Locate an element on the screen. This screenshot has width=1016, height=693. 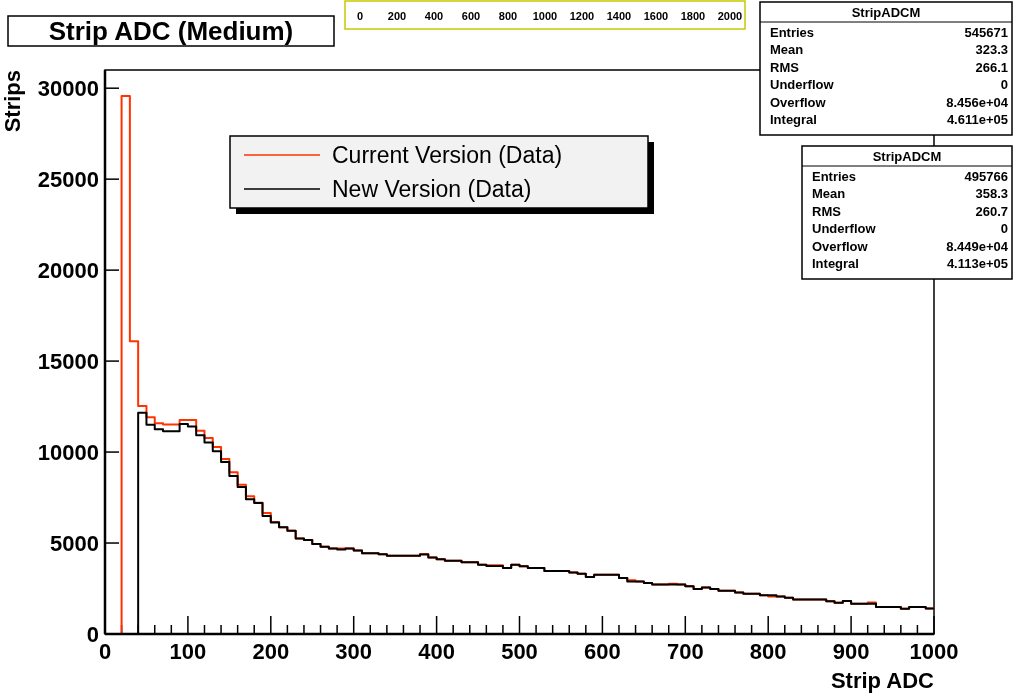
text: Entries 495766 is located at coordinates (910, 176).